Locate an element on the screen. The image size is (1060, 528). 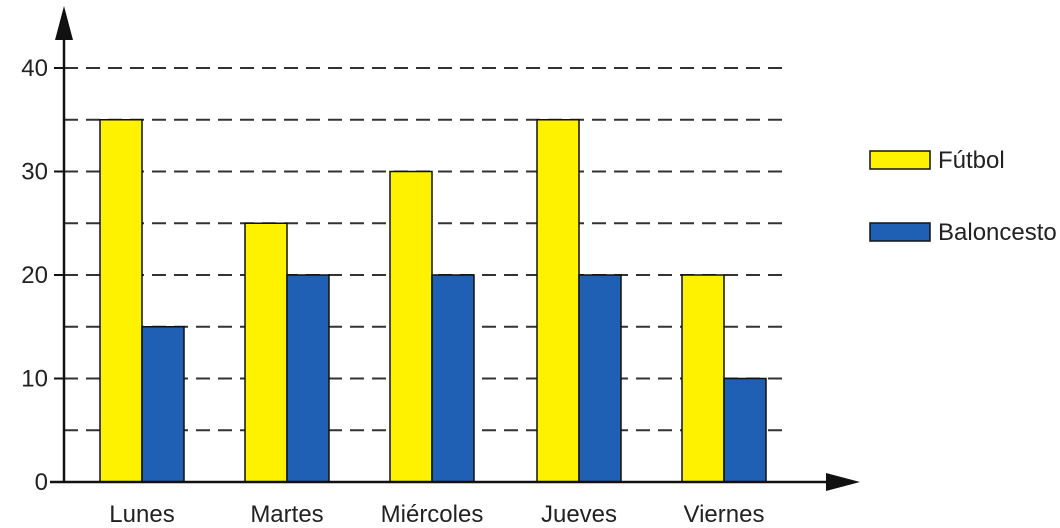
x-category-label: Lunes is located at coordinates (141, 514).